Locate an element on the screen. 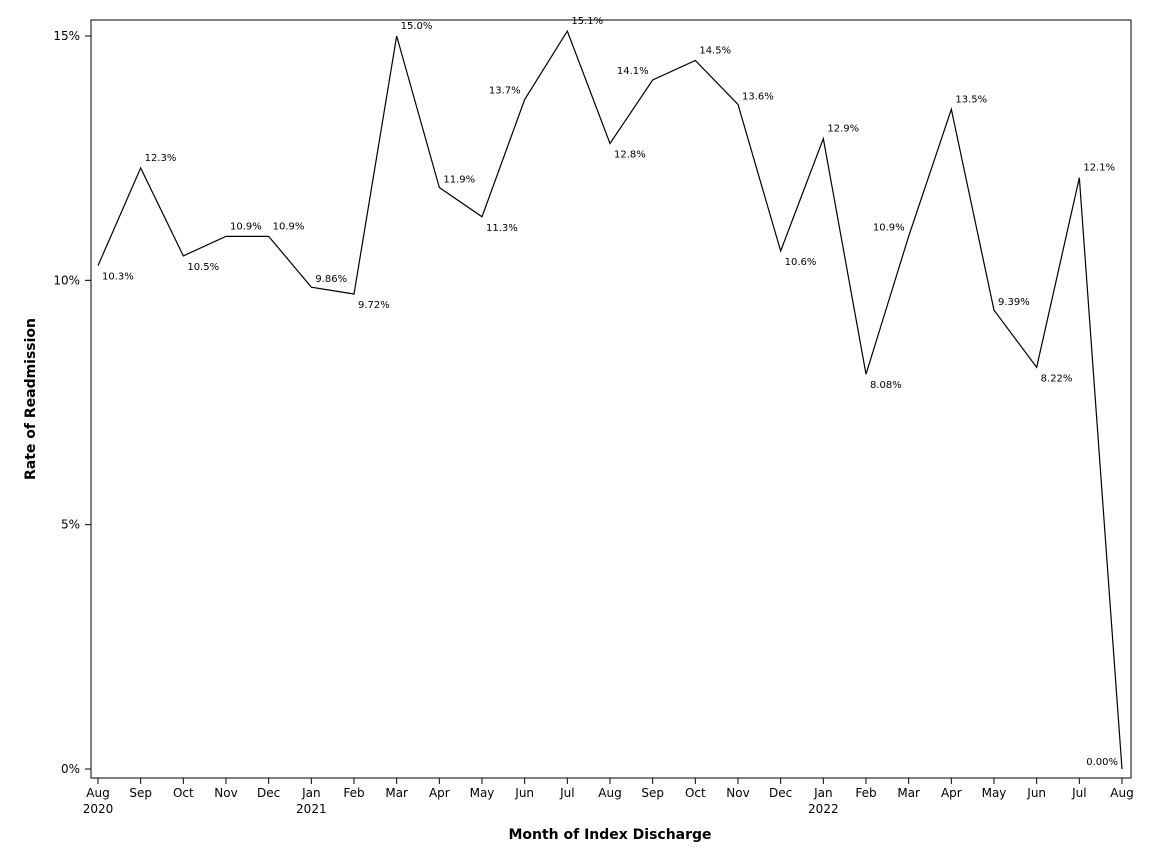 The image size is (1152, 864). data-label: 9.86% is located at coordinates (331, 279).